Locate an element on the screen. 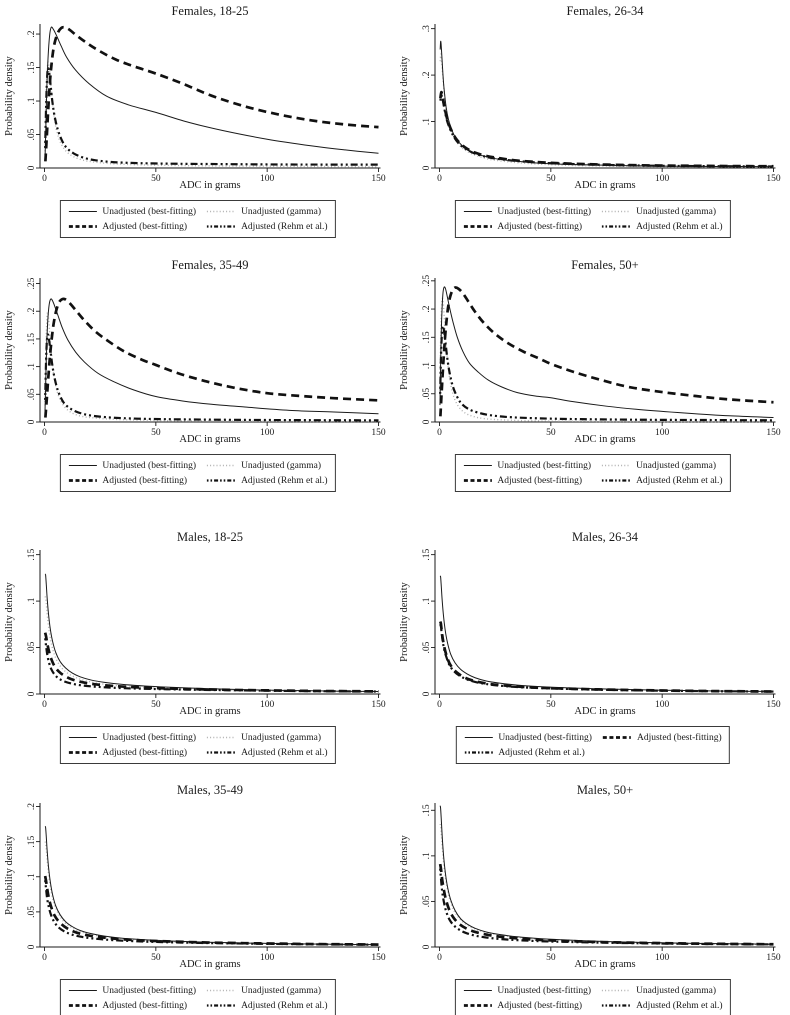 This screenshot has height=1015, width=790. chart-title: Females, 26-34 is located at coordinates (605, 11).